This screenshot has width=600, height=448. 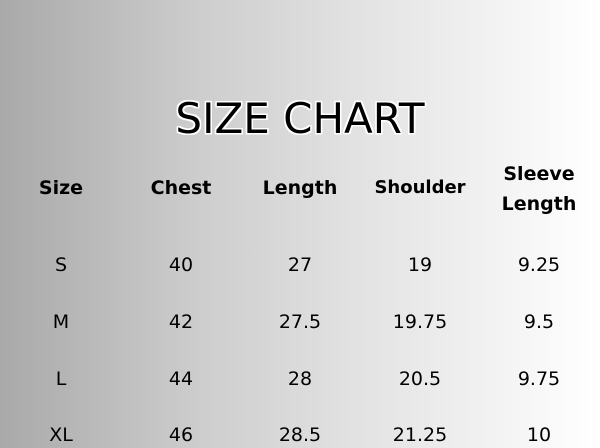 What do you see at coordinates (300, 322) in the screenshot?
I see `table-cell: 27.5` at bounding box center [300, 322].